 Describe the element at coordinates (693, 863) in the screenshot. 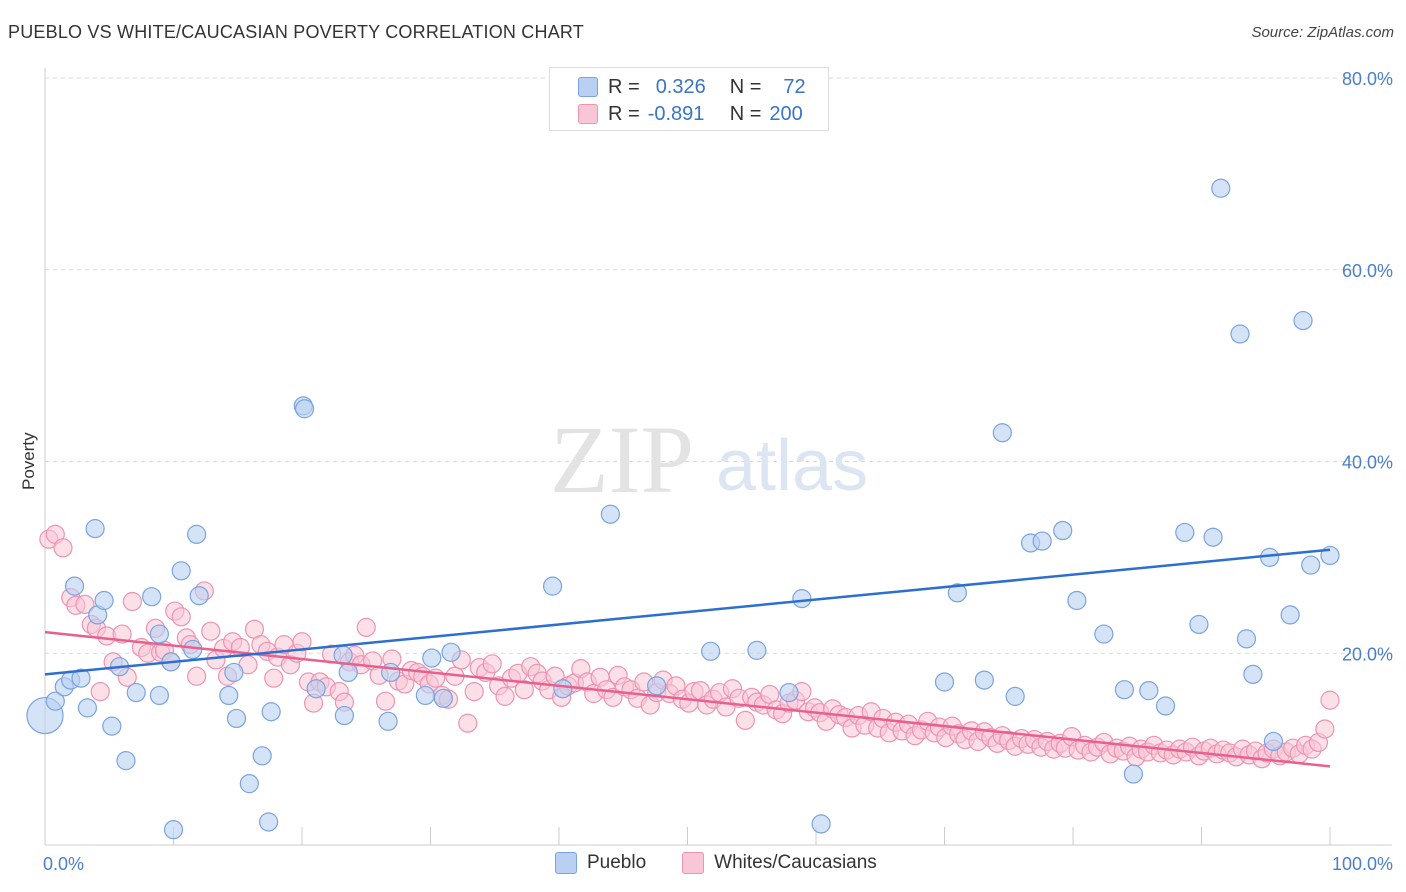

I see `bottom-legend-swatch-whites` at that location.